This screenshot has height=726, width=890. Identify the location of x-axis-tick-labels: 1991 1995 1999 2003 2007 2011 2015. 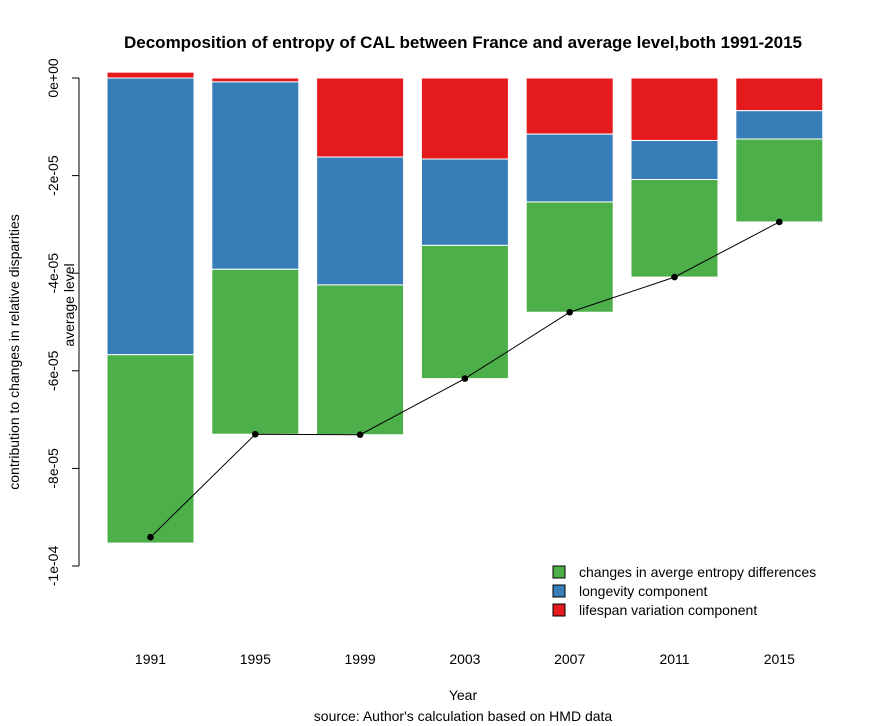
(465, 659).